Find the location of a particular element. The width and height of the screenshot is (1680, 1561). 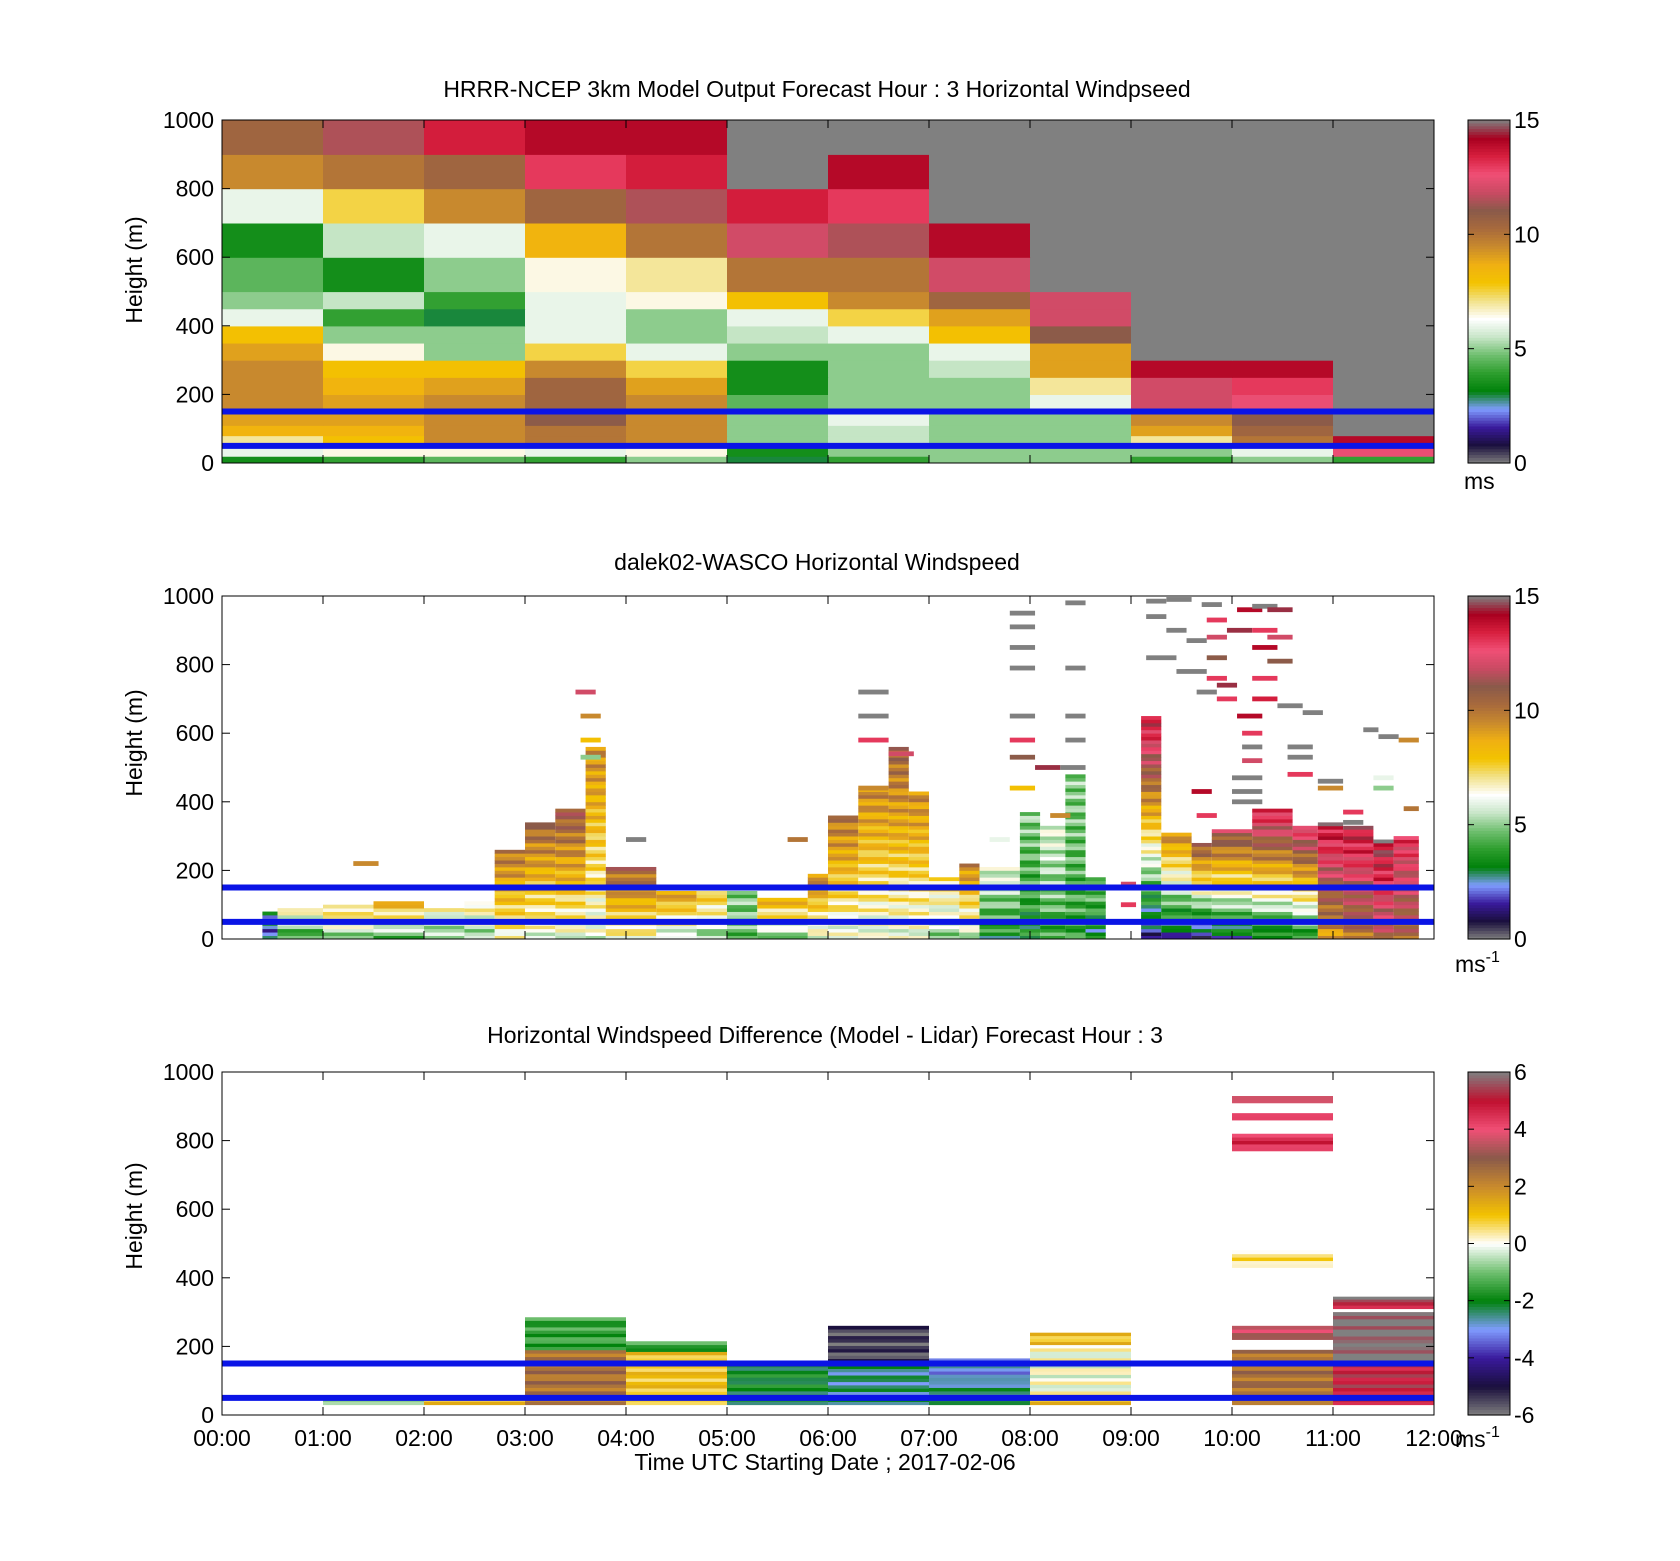

colorbar-tick-label: -2 is located at coordinates (1524, 1301).